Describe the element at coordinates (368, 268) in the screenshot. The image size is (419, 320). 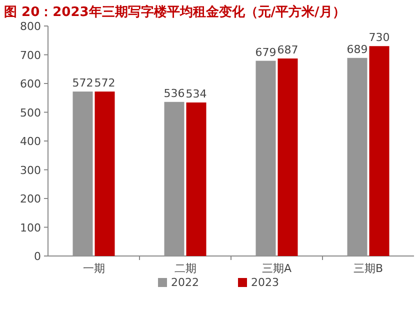
I see `x-tick-label: 三期B` at that location.